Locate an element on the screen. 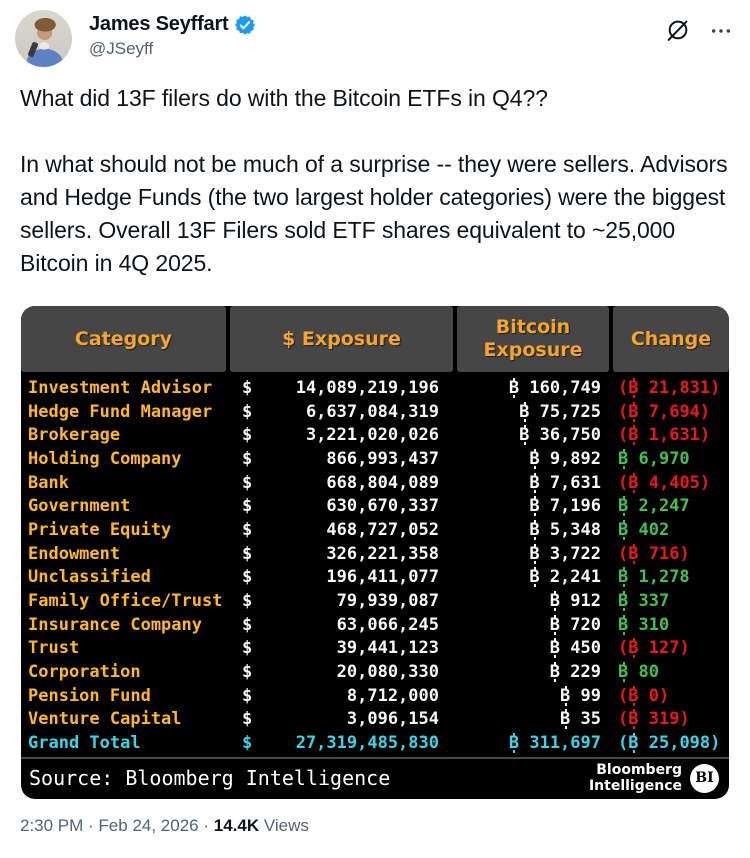 This screenshot has width=750, height=858. category-cell: Pension Fund is located at coordinates (89, 695).